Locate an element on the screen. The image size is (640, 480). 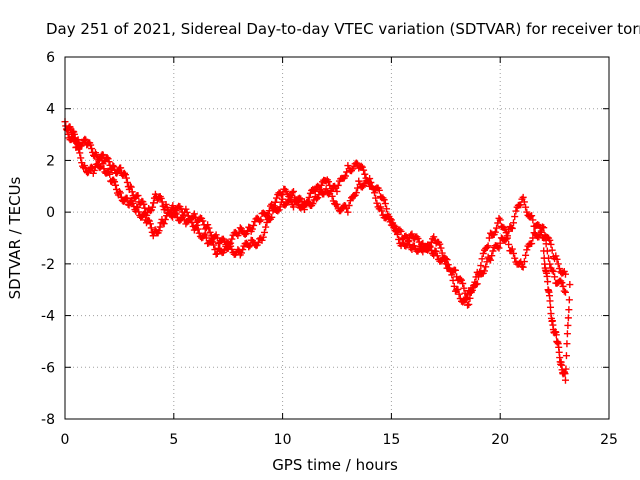
y-tick-label: -4 is located at coordinates (48, 317).